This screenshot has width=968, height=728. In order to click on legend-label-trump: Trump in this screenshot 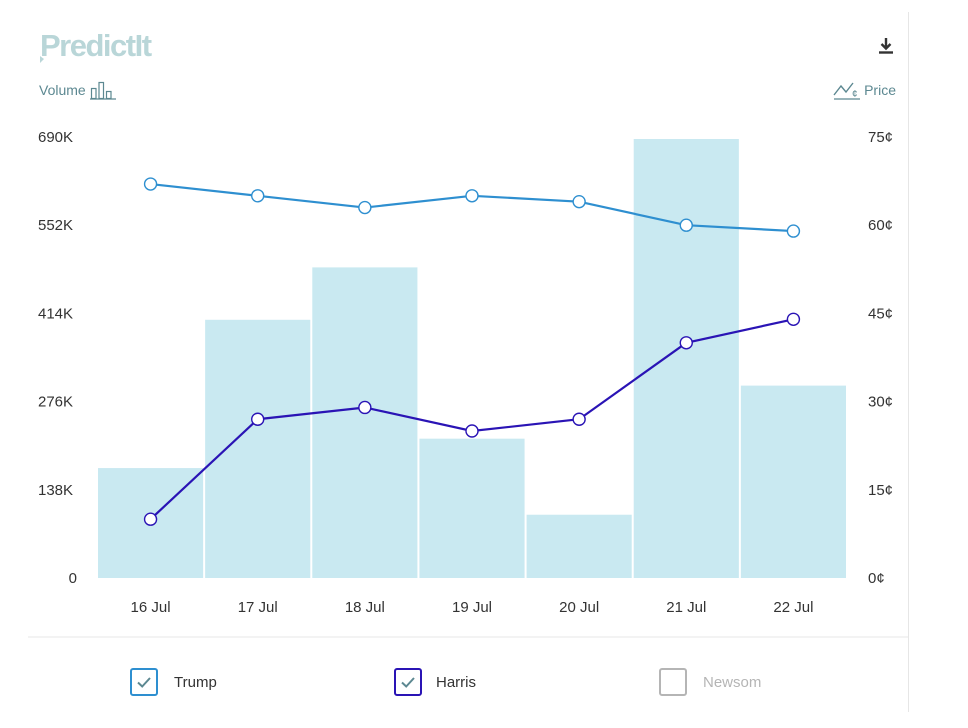, I will do `click(195, 682)`.